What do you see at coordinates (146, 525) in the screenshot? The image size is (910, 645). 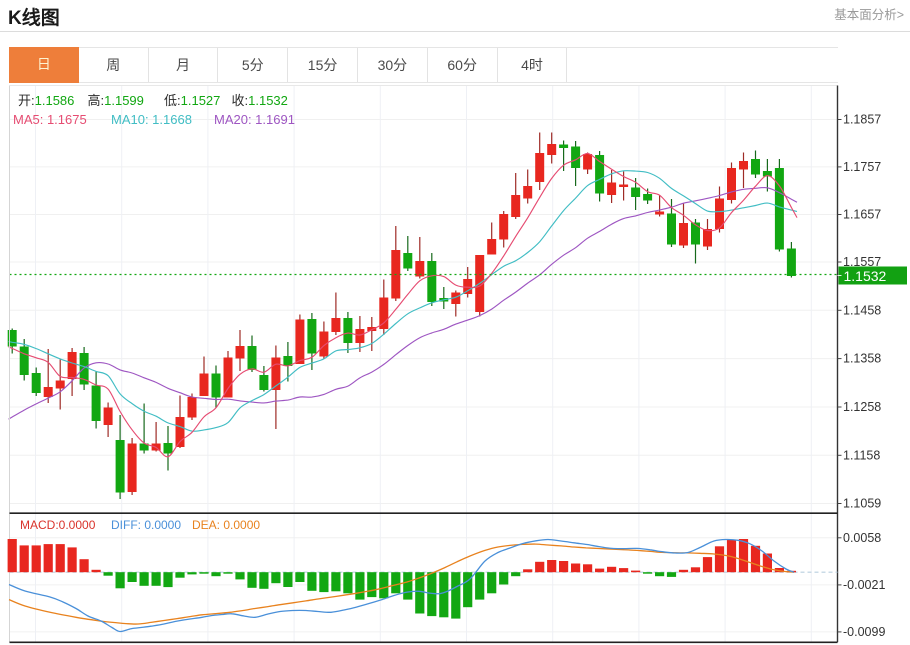 I see `svg-text: DIFF: 0.0000` at bounding box center [146, 525].